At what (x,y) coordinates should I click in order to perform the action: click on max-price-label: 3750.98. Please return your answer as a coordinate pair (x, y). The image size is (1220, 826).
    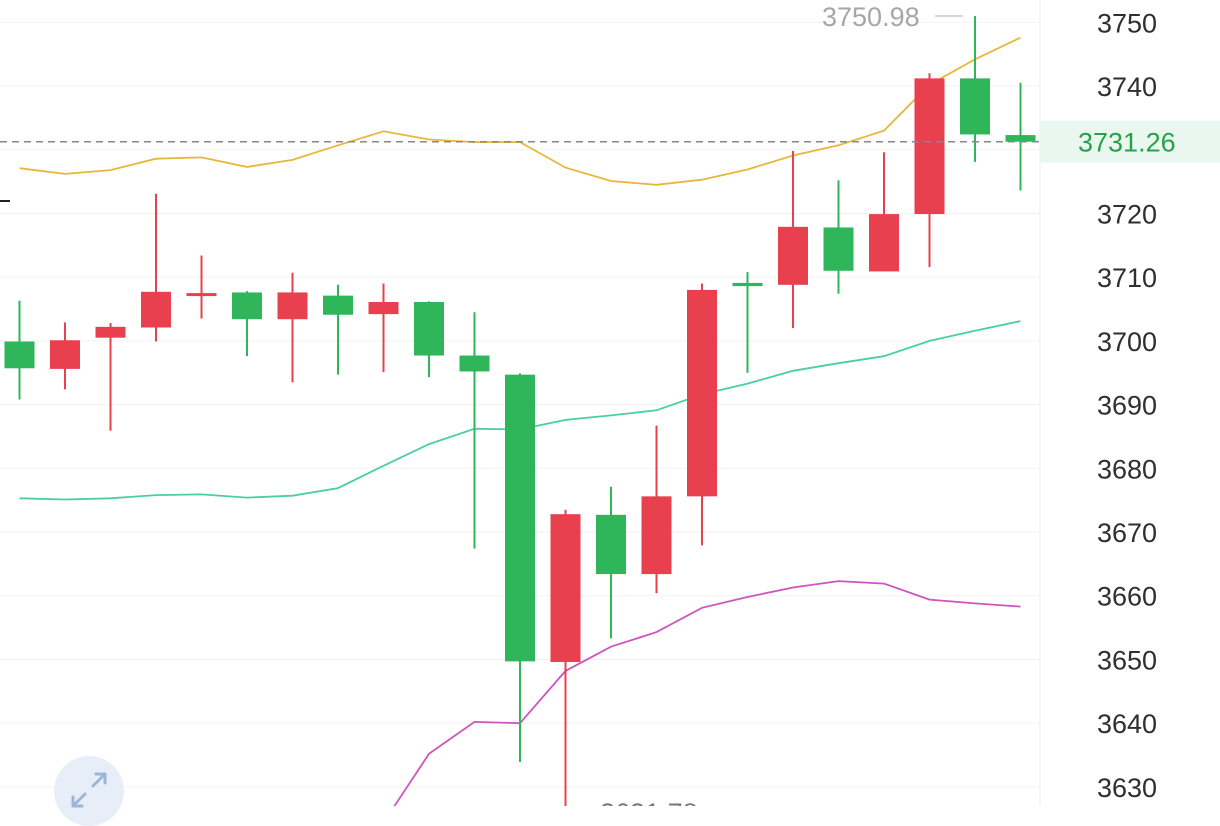
    Looking at the image, I should click on (871, 17).